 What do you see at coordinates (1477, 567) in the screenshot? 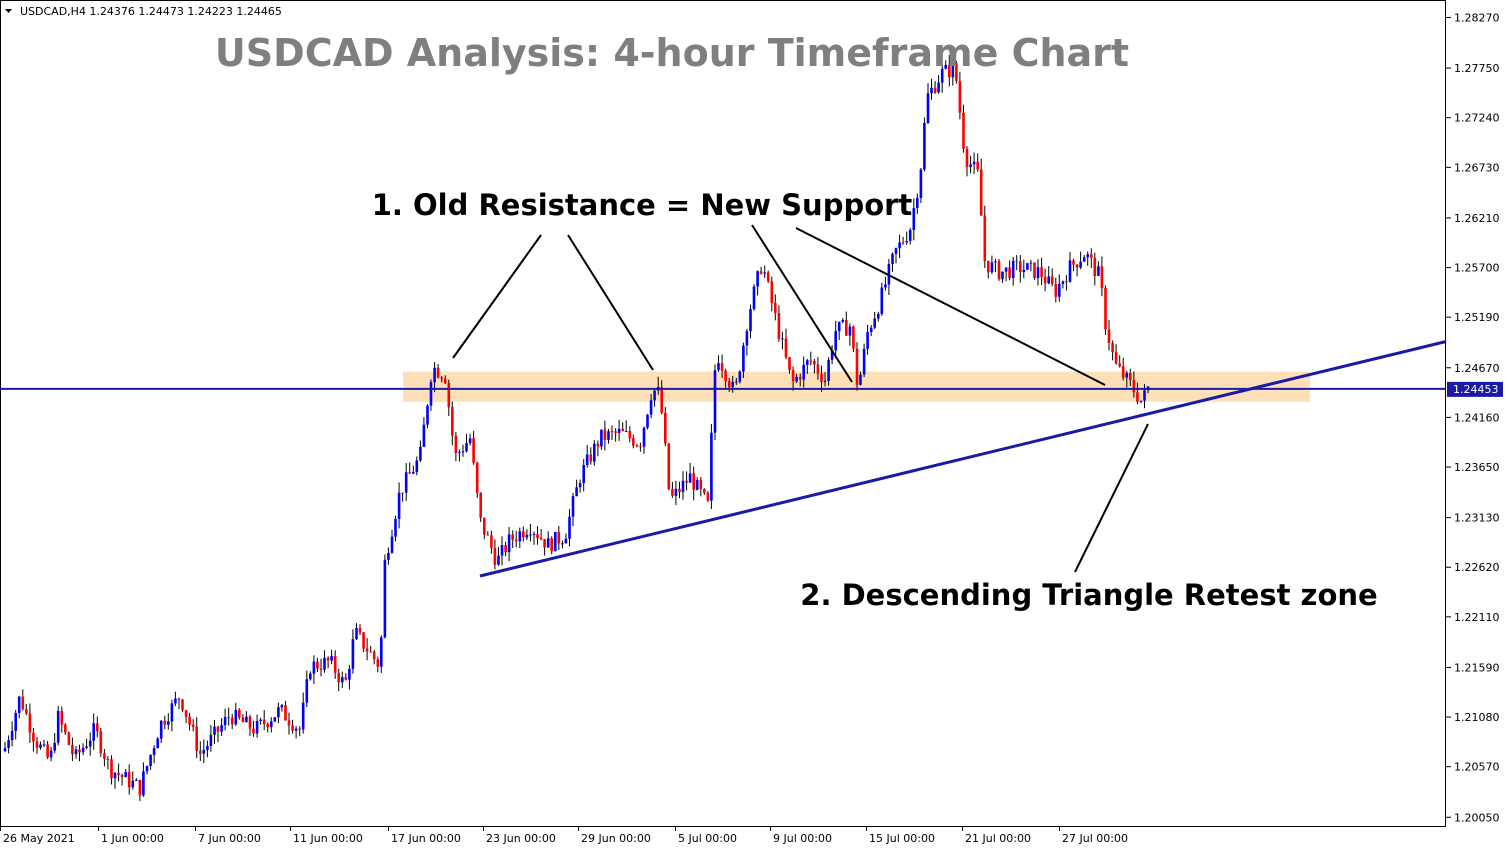
I see `y-tick-label: 1.22620` at bounding box center [1477, 567].